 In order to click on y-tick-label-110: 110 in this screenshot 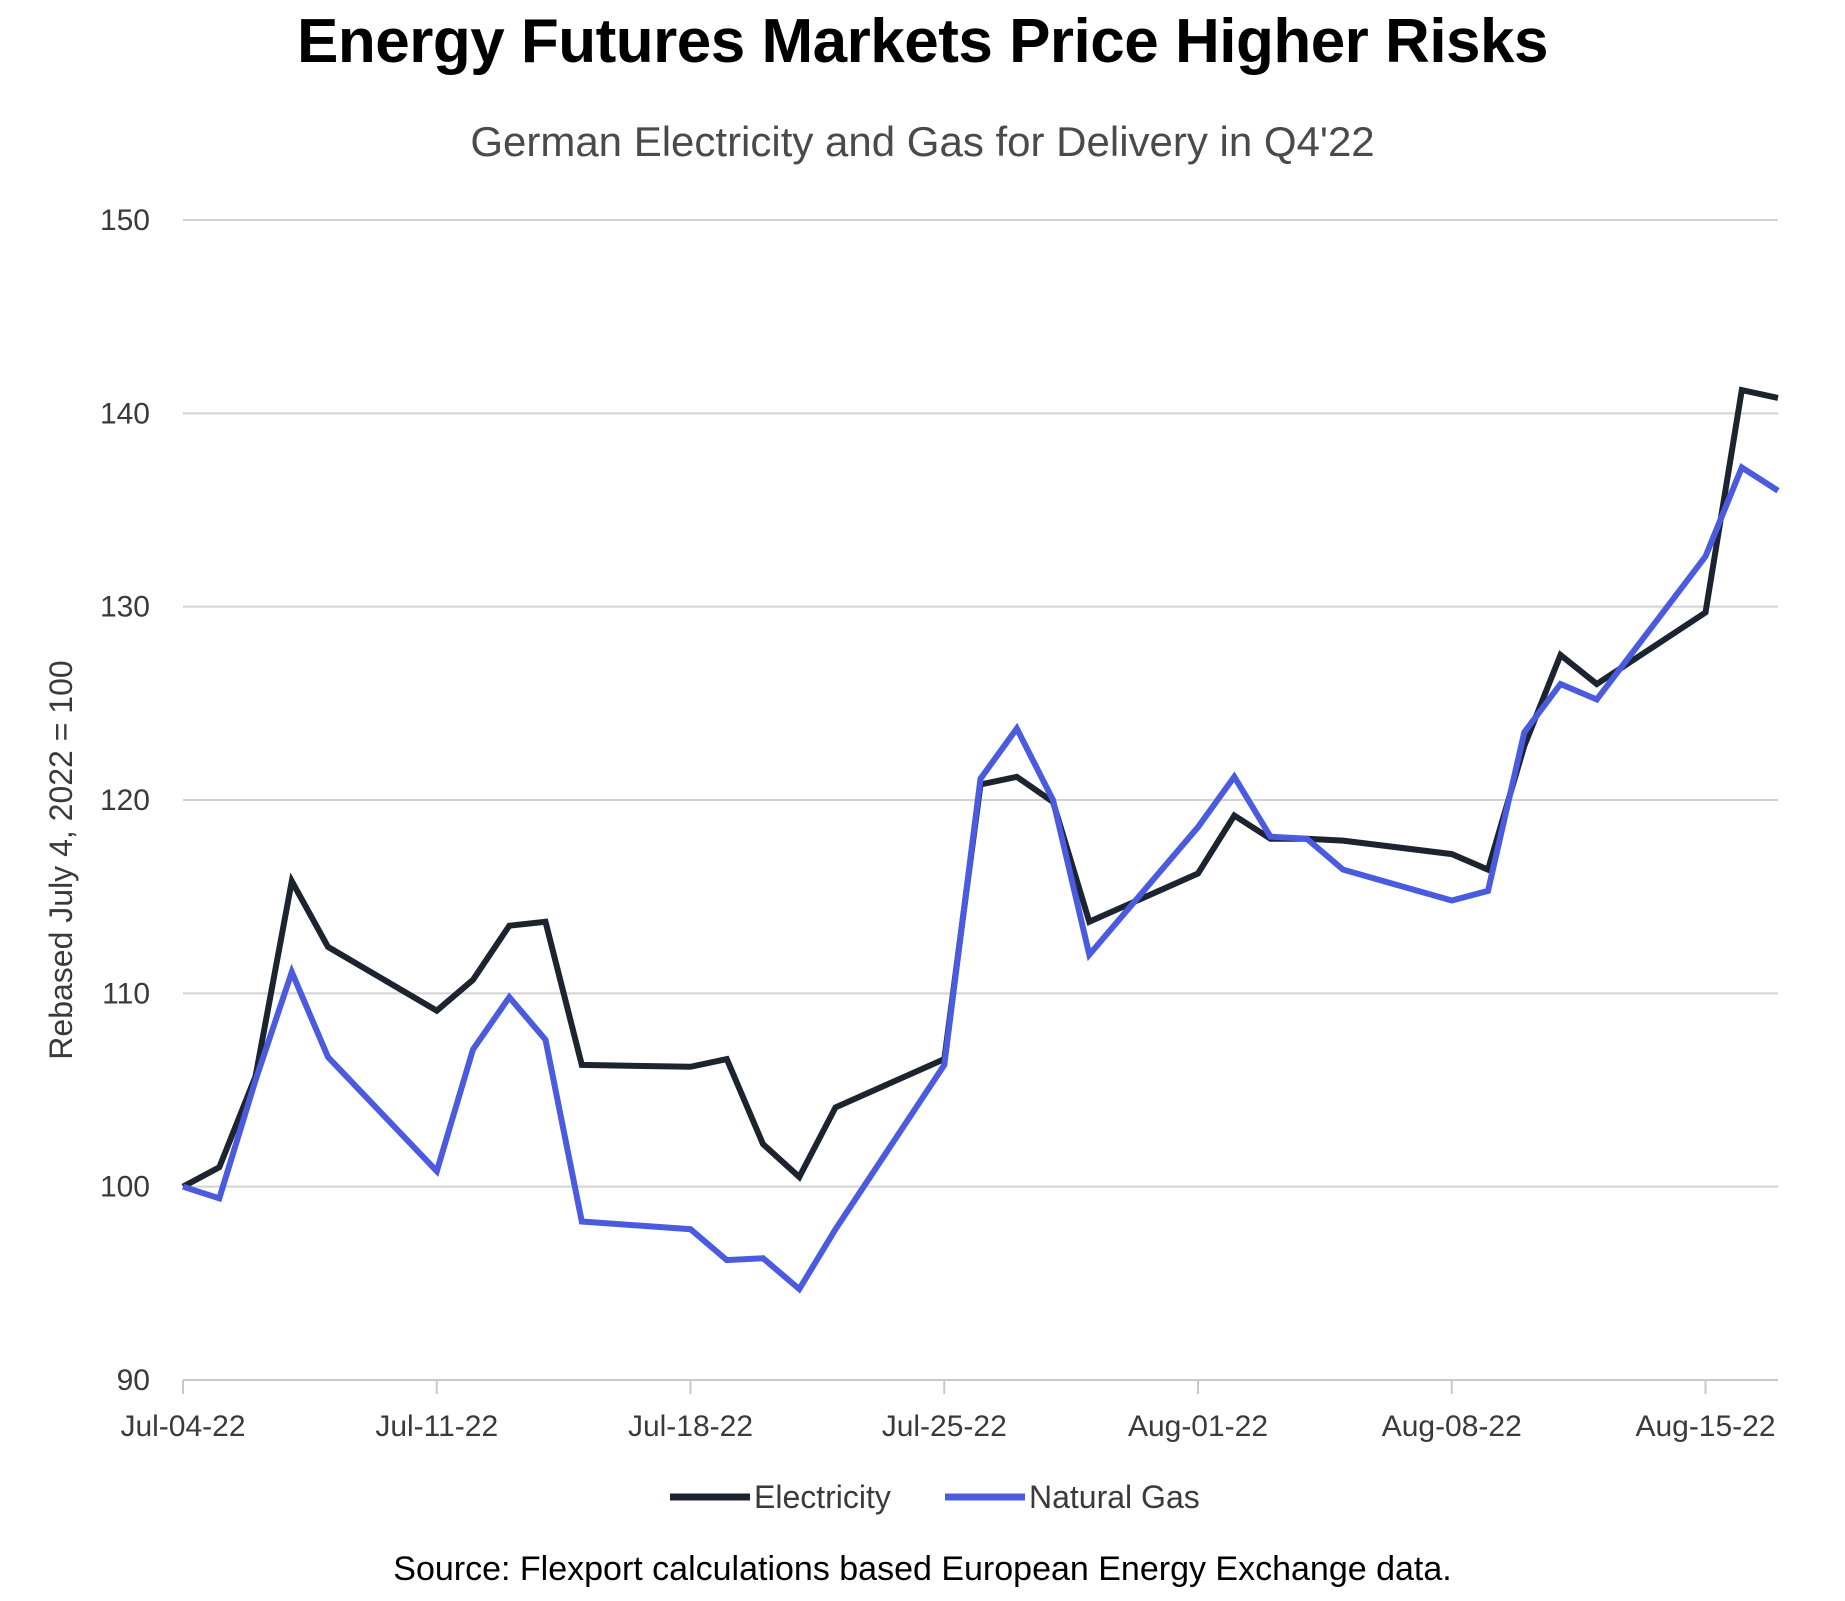, I will do `click(126, 993)`.